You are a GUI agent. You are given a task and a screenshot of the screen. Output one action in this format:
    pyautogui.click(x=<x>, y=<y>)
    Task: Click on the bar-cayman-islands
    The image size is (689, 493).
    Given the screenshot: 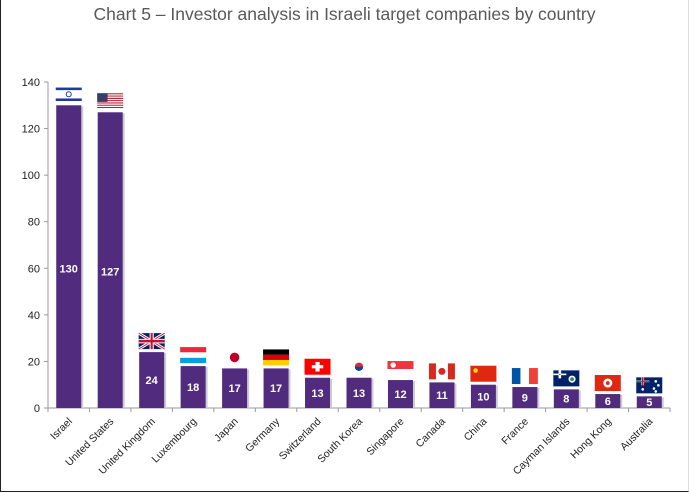 What is the action you would take?
    pyautogui.click(x=566, y=398)
    